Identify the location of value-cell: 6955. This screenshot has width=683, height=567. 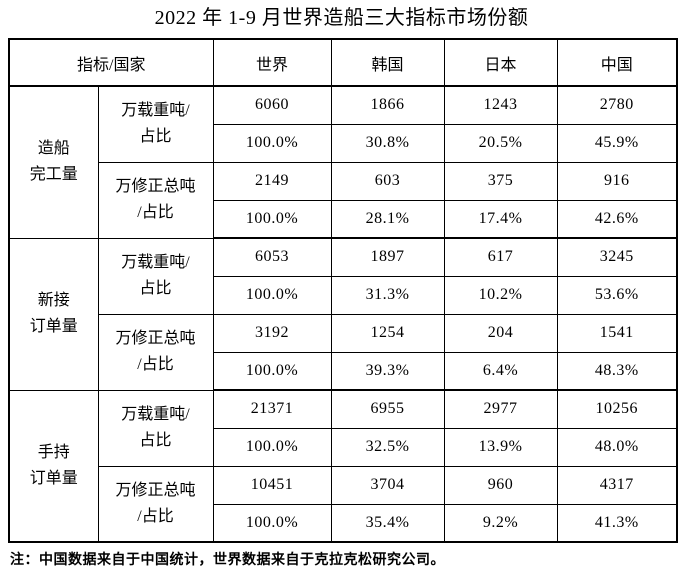
(387, 409).